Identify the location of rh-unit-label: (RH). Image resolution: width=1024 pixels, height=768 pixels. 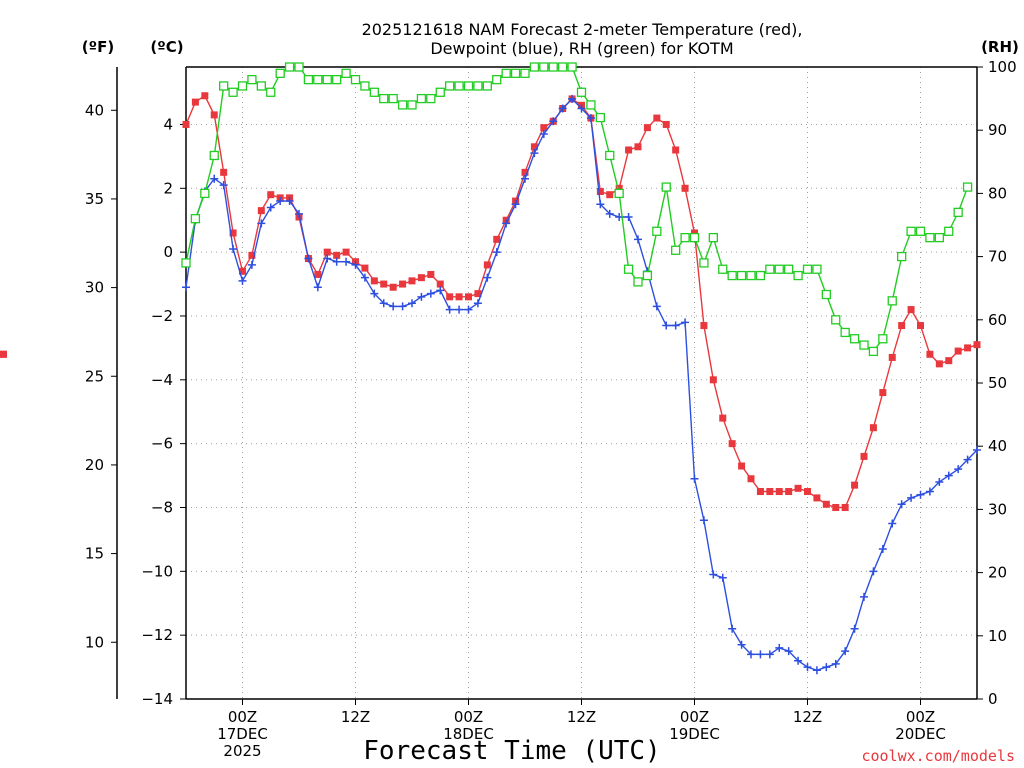
(1000, 47).